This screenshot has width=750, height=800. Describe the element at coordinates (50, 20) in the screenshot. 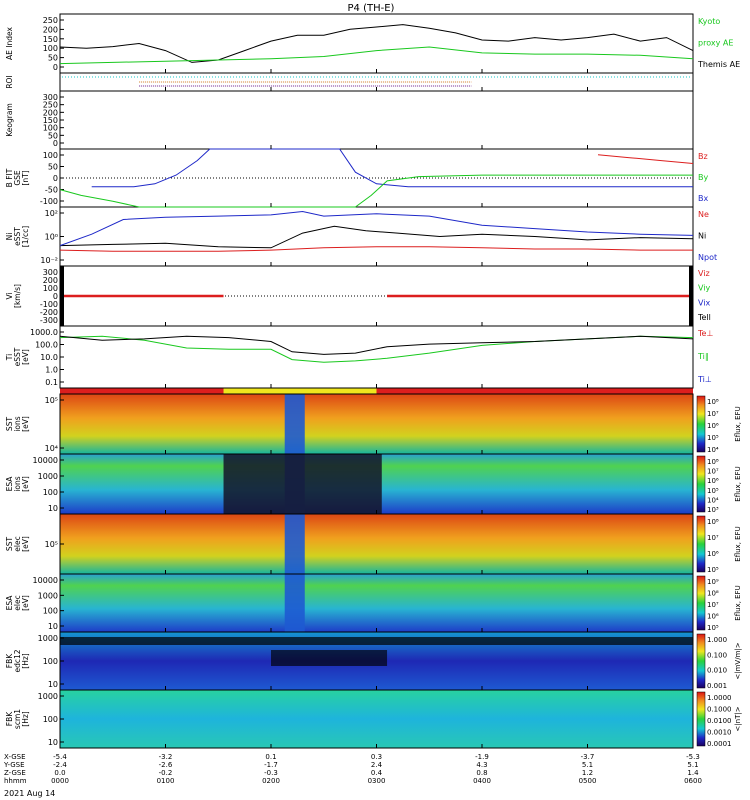

I see `y-tick-label-ae: 250` at that location.